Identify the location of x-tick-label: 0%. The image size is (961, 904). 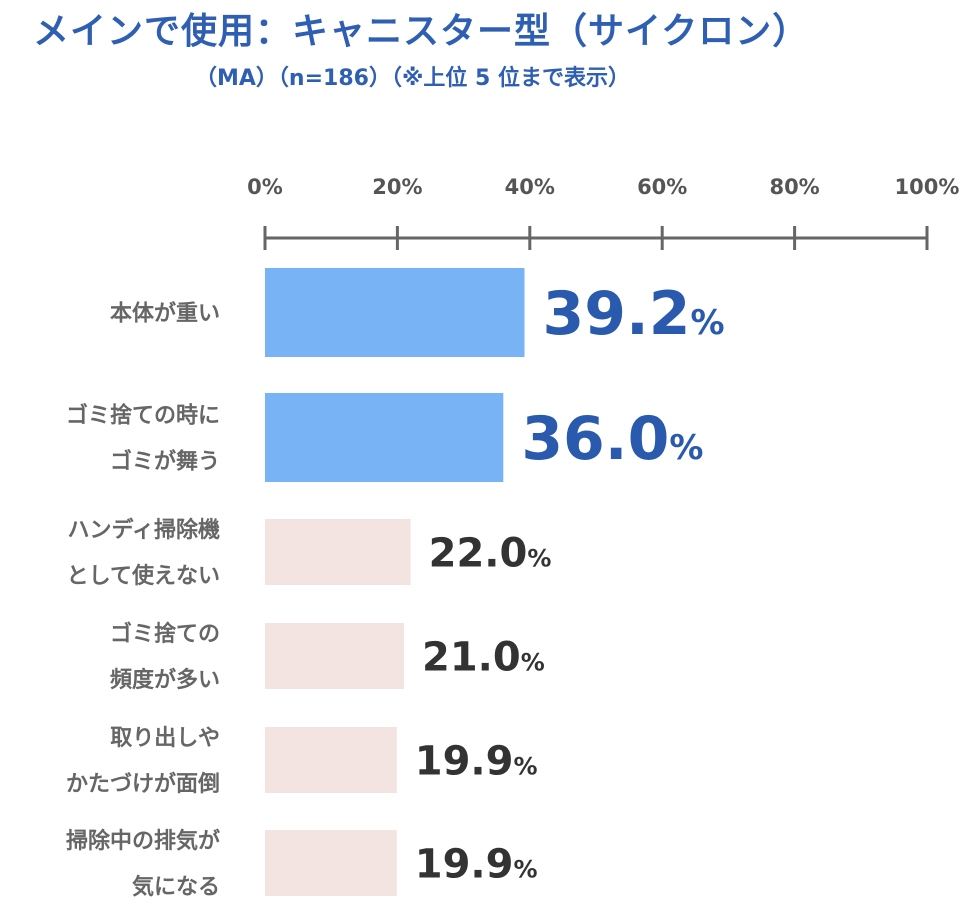
(265, 187).